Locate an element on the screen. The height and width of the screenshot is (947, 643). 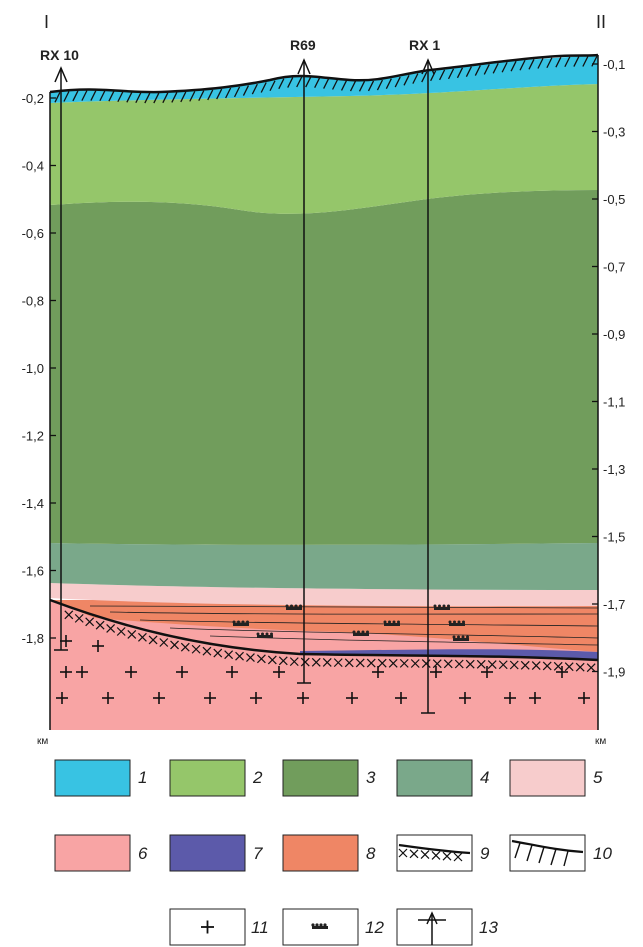
legend-num-9: 9 is located at coordinates (485, 853).